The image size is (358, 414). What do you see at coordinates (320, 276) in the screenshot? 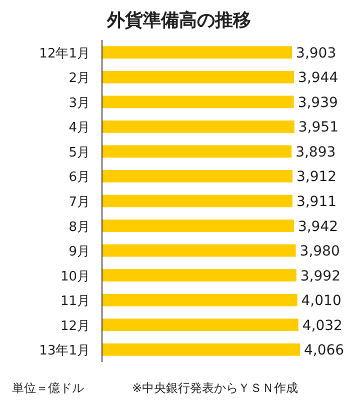
I see `data-label: 3,992` at bounding box center [320, 276].